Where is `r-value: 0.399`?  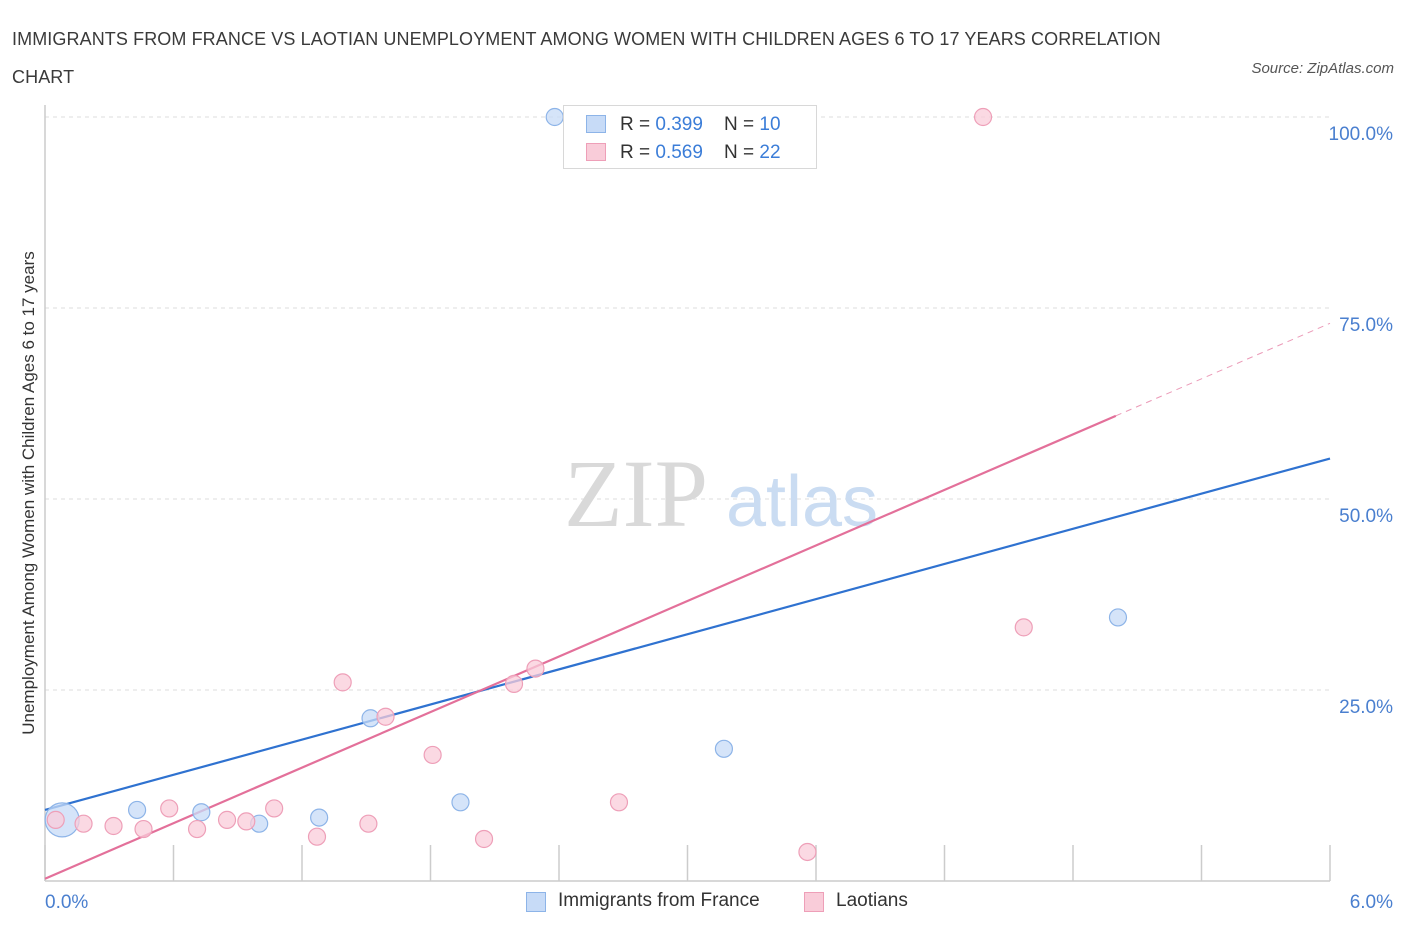 r-value: 0.399 is located at coordinates (679, 124).